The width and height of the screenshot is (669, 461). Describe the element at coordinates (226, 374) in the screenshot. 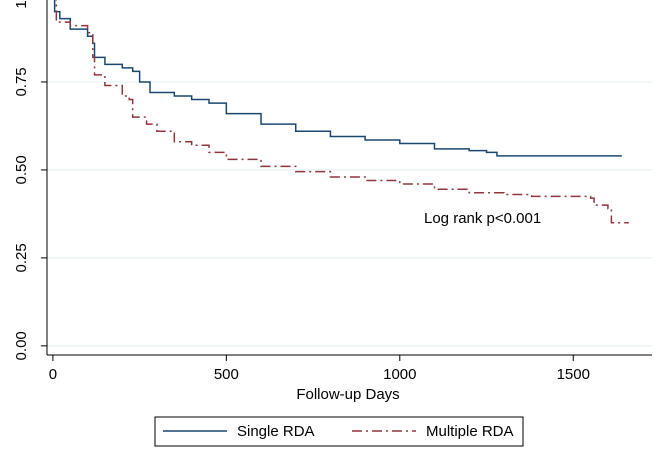

I see `x-tick-label: 500` at that location.